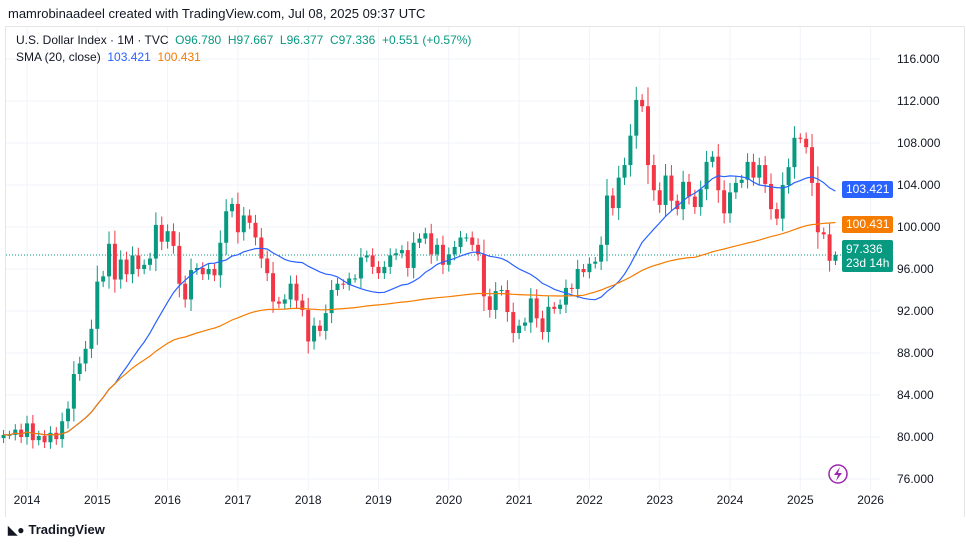  Describe the element at coordinates (129, 57) in the screenshot. I see `sma-blue-value: 103.421` at that location.